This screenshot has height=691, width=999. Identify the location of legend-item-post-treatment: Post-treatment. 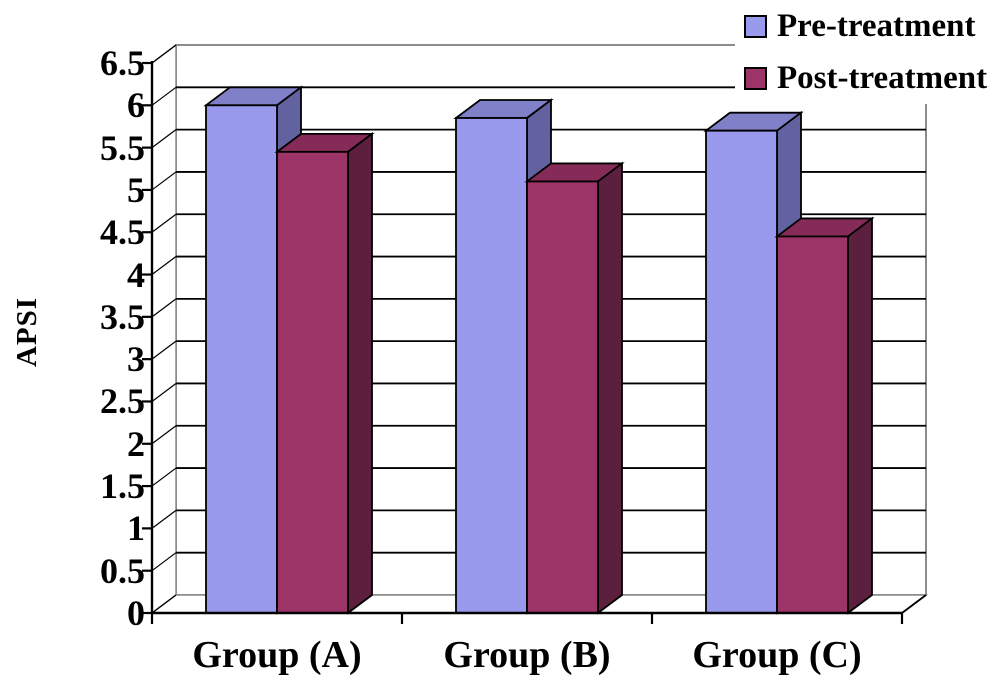
(867, 78).